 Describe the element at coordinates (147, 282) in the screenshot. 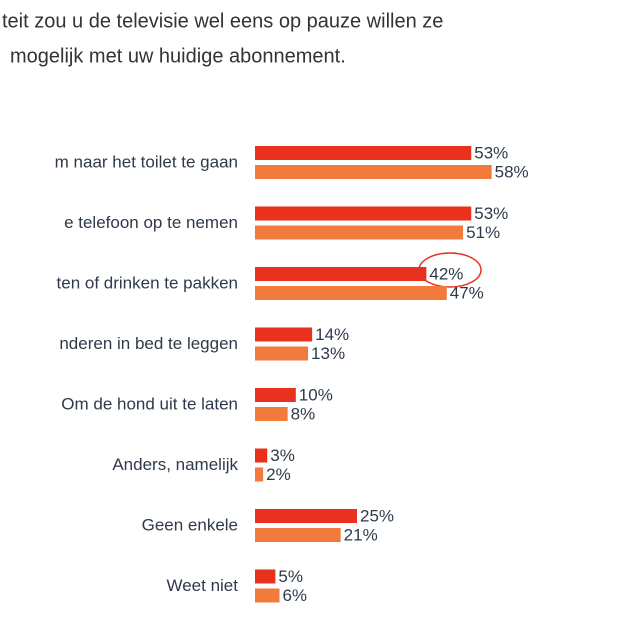

I see `category-label: ten of drinken te pakken` at that location.